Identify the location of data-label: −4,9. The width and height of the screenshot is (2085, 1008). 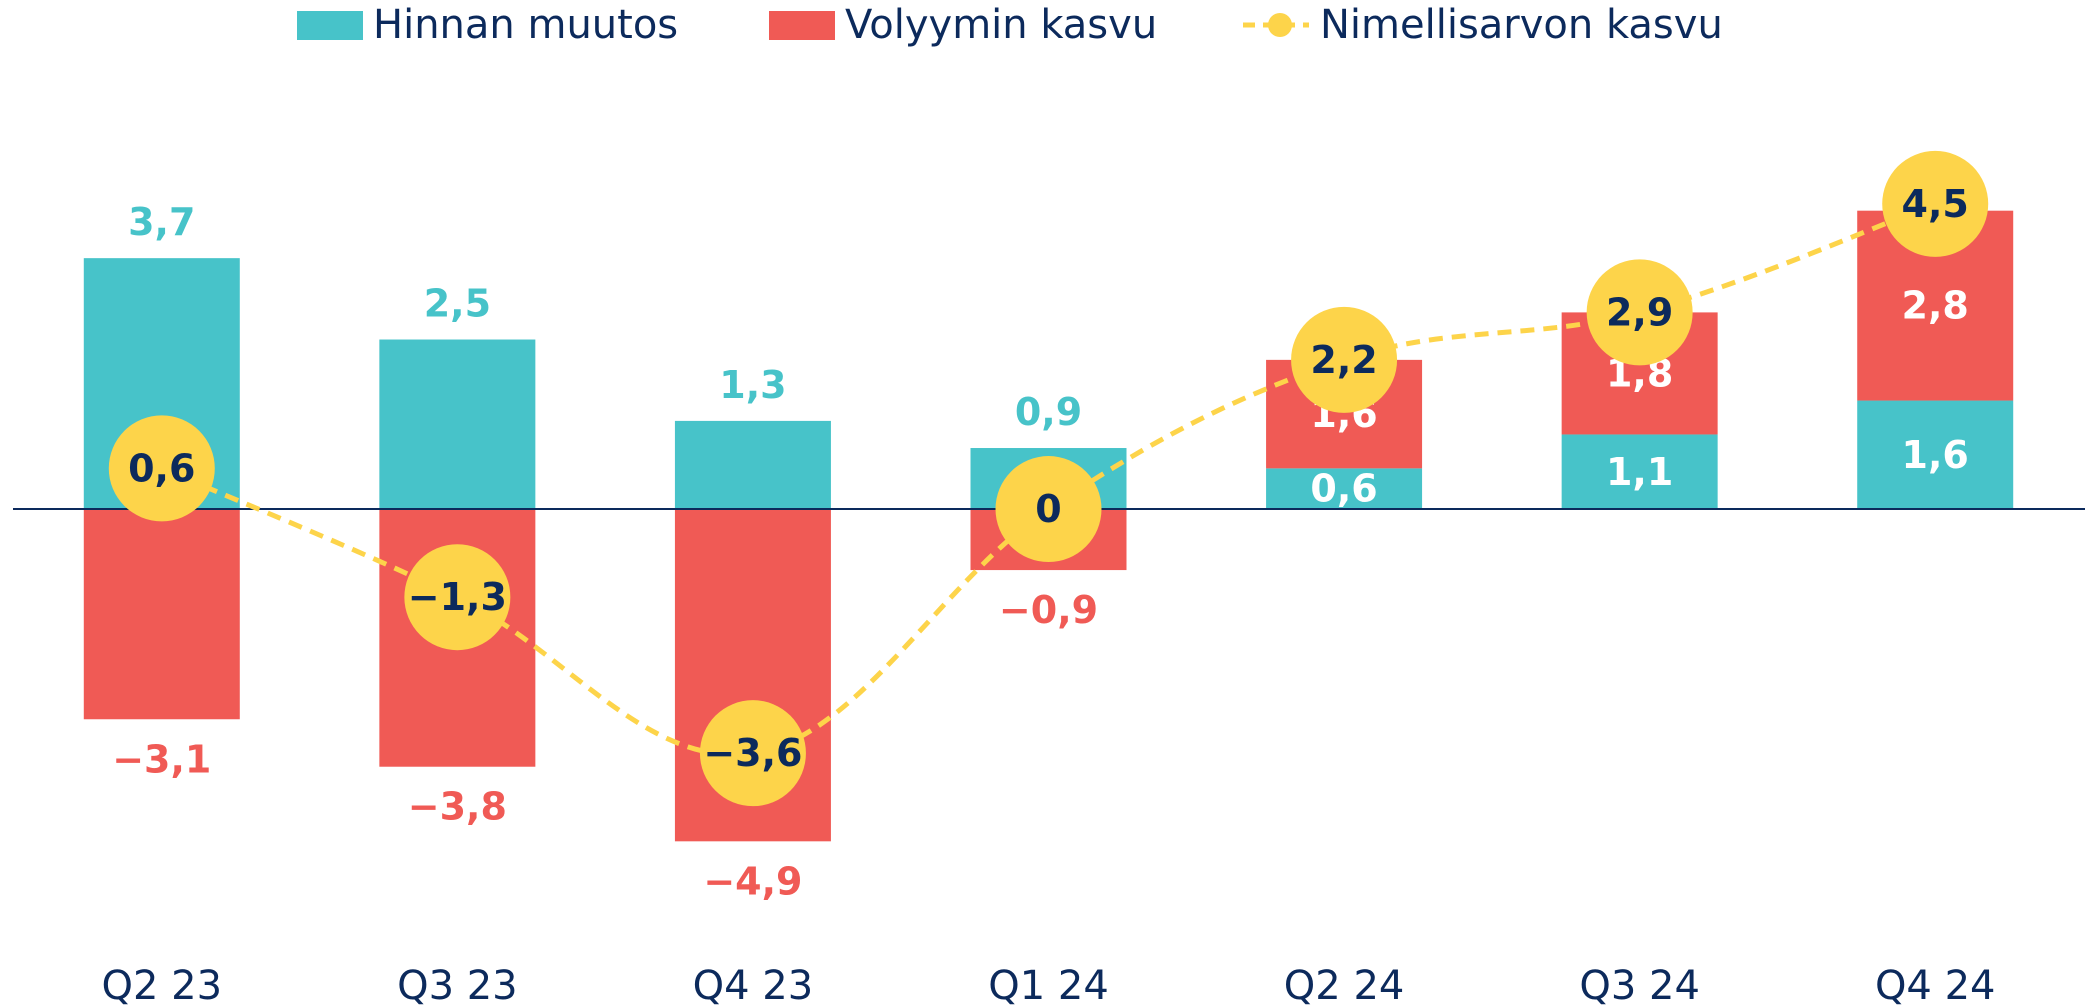
(752, 881).